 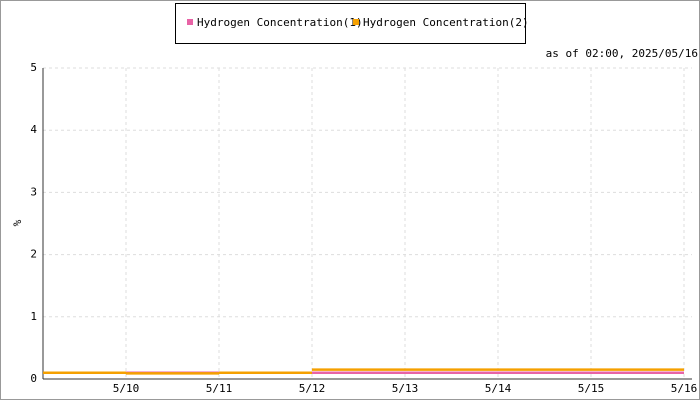 I want to click on y-tick-label: 4, so click(x=33, y=129).